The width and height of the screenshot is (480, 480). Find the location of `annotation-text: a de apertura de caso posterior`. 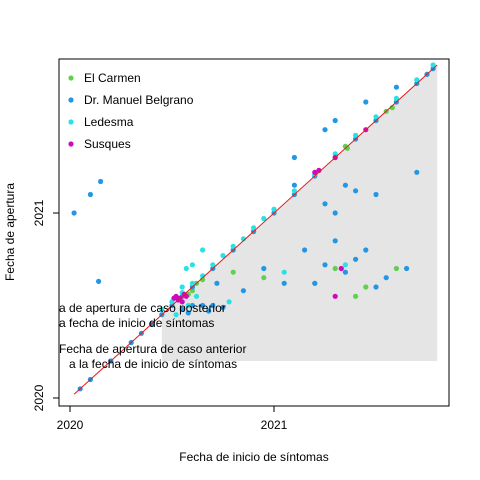

annotation-text: a de apertura de caso posterior is located at coordinates (142, 308).